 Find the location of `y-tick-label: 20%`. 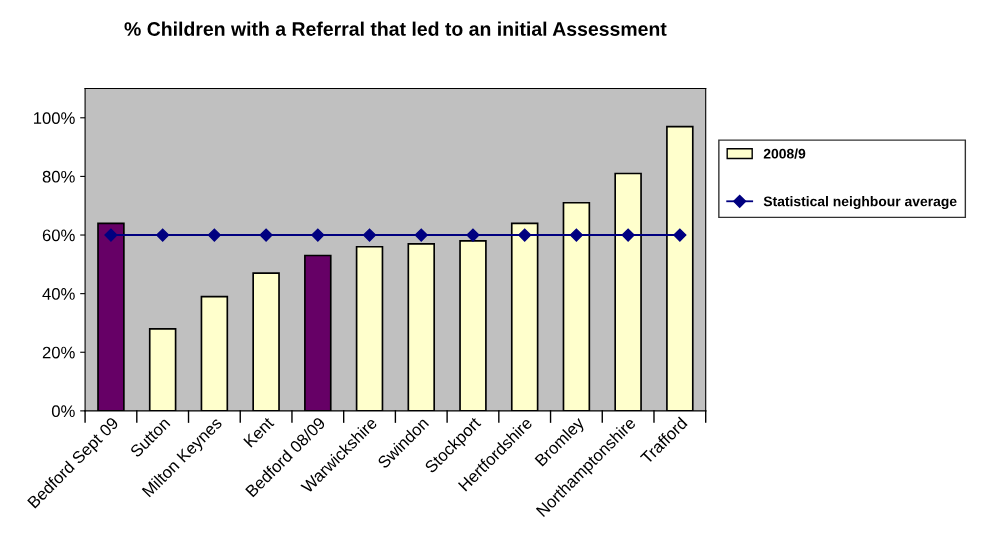

y-tick-label: 20% is located at coordinates (58, 352).